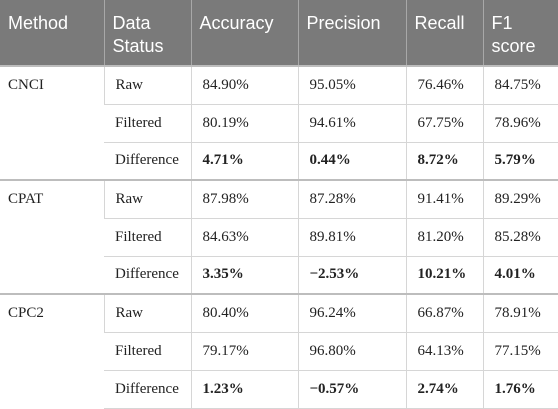 Image resolution: width=558 pixels, height=409 pixels. I want to click on f1-cell: 78.96%, so click(520, 122).